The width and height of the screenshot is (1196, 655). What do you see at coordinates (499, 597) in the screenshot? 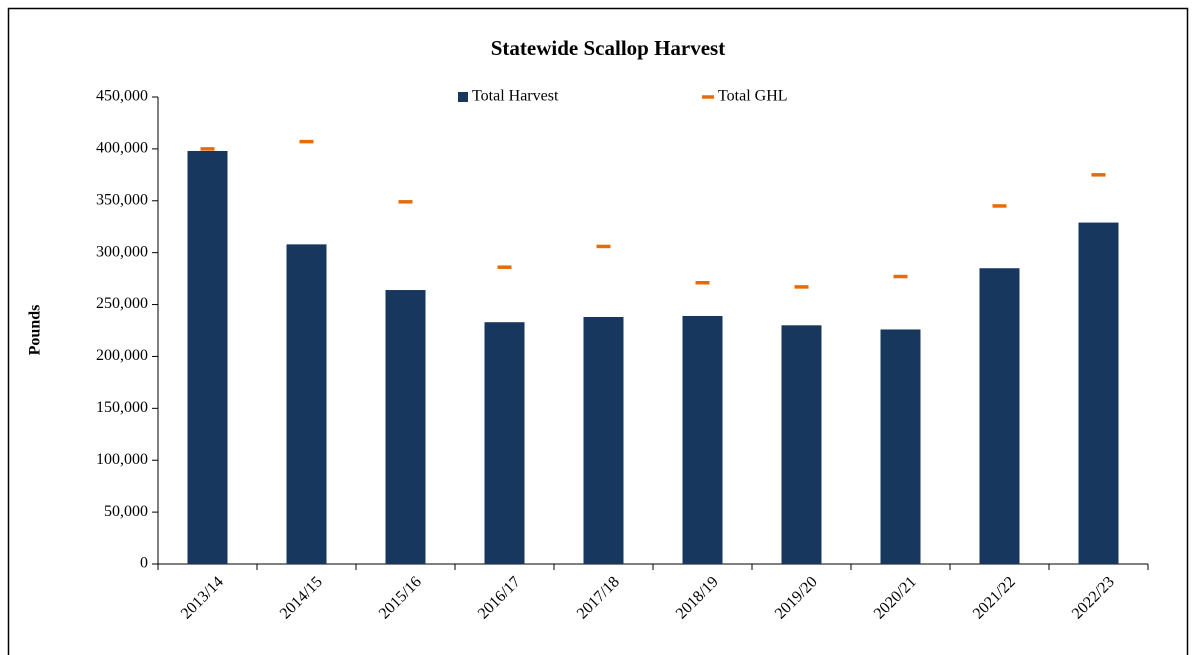
I see `x-tick-label: 2016/17` at bounding box center [499, 597].